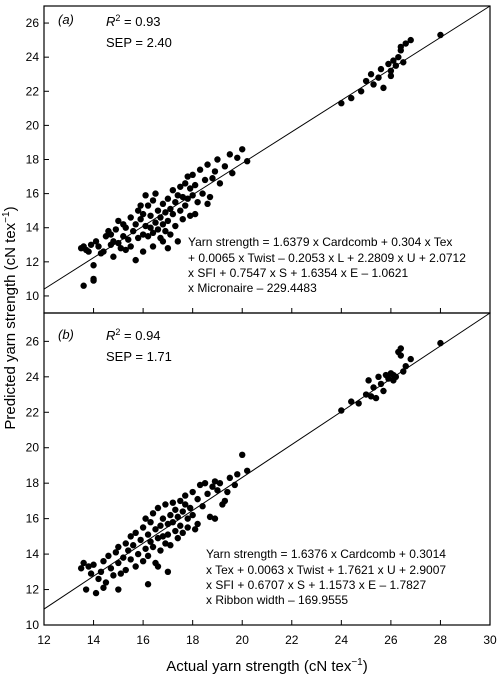  I want to click on r2-symbol-b: R, so click(110, 335).